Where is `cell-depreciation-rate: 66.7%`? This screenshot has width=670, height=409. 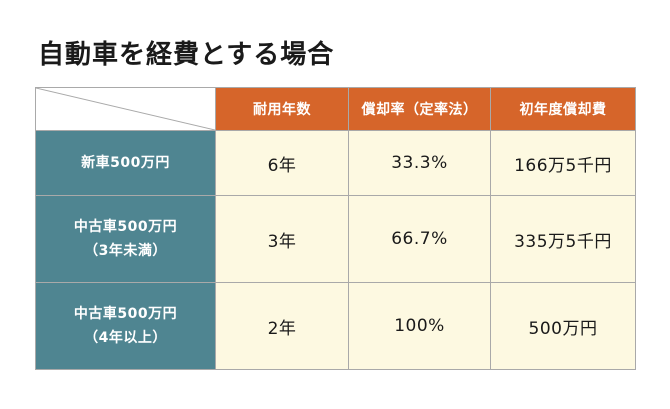
cell-depreciation-rate: 66.7% is located at coordinates (419, 239).